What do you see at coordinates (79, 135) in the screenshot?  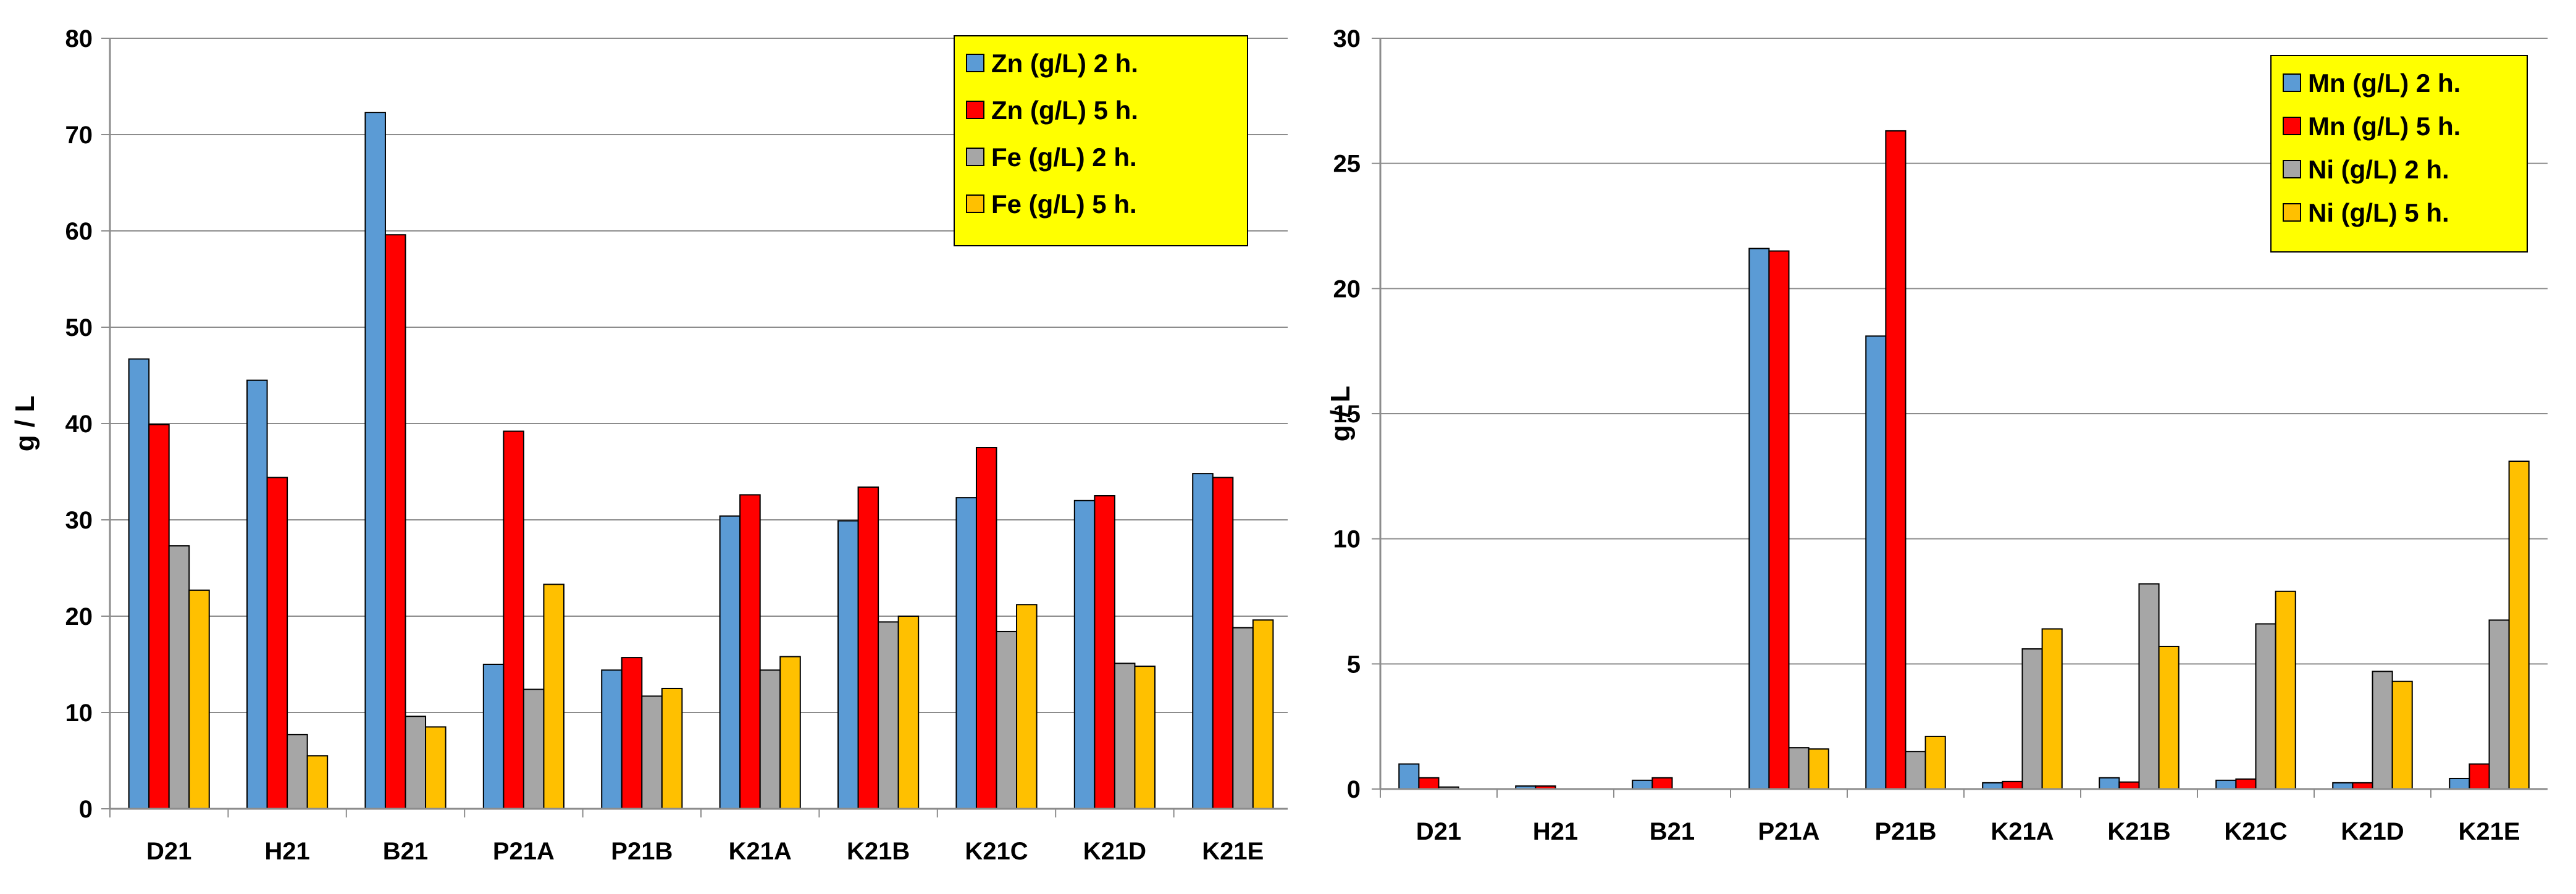 I see `zn-fe-y-tick-label: 70` at bounding box center [79, 135].